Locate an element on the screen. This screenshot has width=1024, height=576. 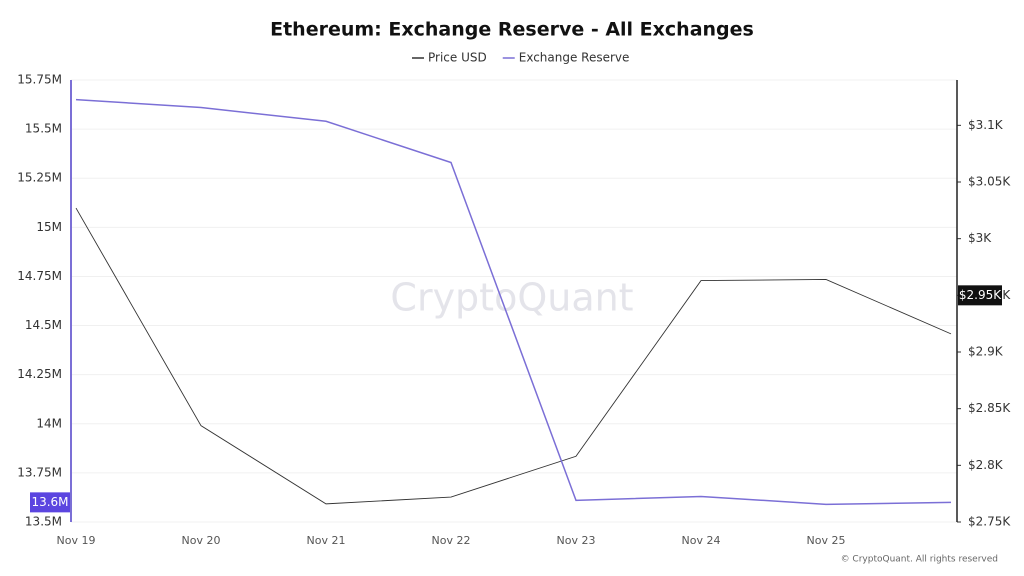
axis-marker-label: 13.6M is located at coordinates (49, 502).